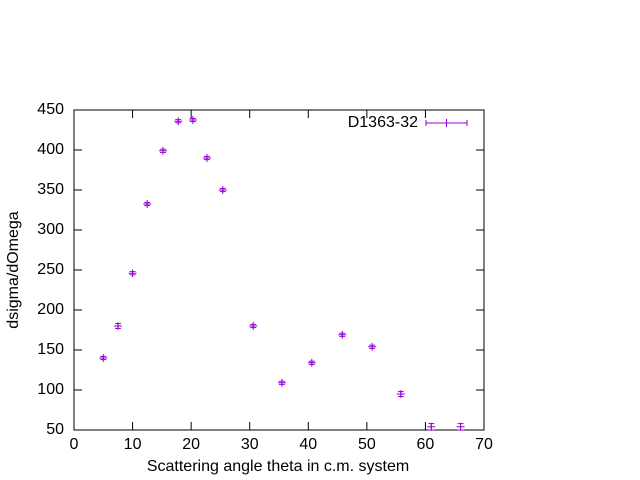  What do you see at coordinates (133, 444) in the screenshot?
I see `x-tick-label: 10` at bounding box center [133, 444].